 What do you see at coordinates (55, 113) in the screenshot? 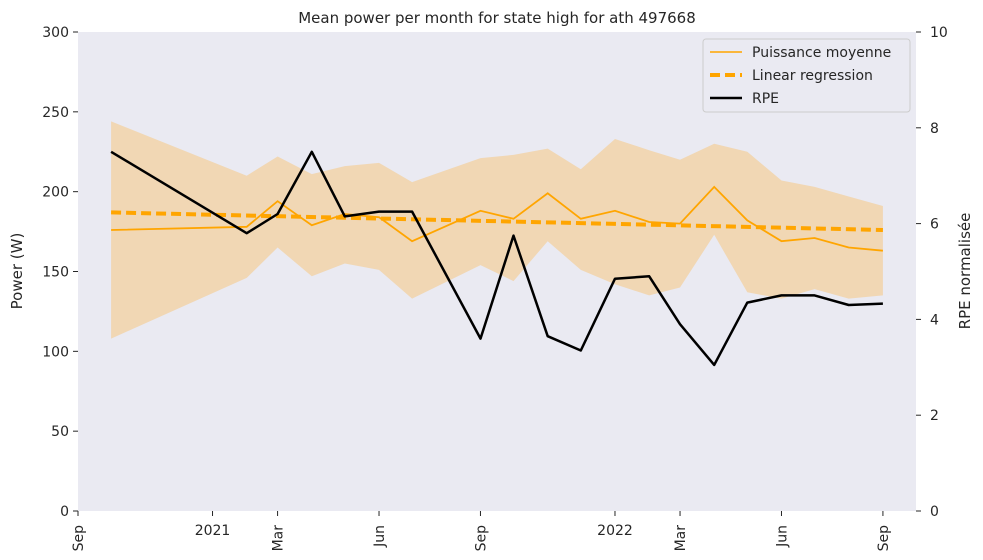
I see `y-tick-label: 250` at bounding box center [55, 113].